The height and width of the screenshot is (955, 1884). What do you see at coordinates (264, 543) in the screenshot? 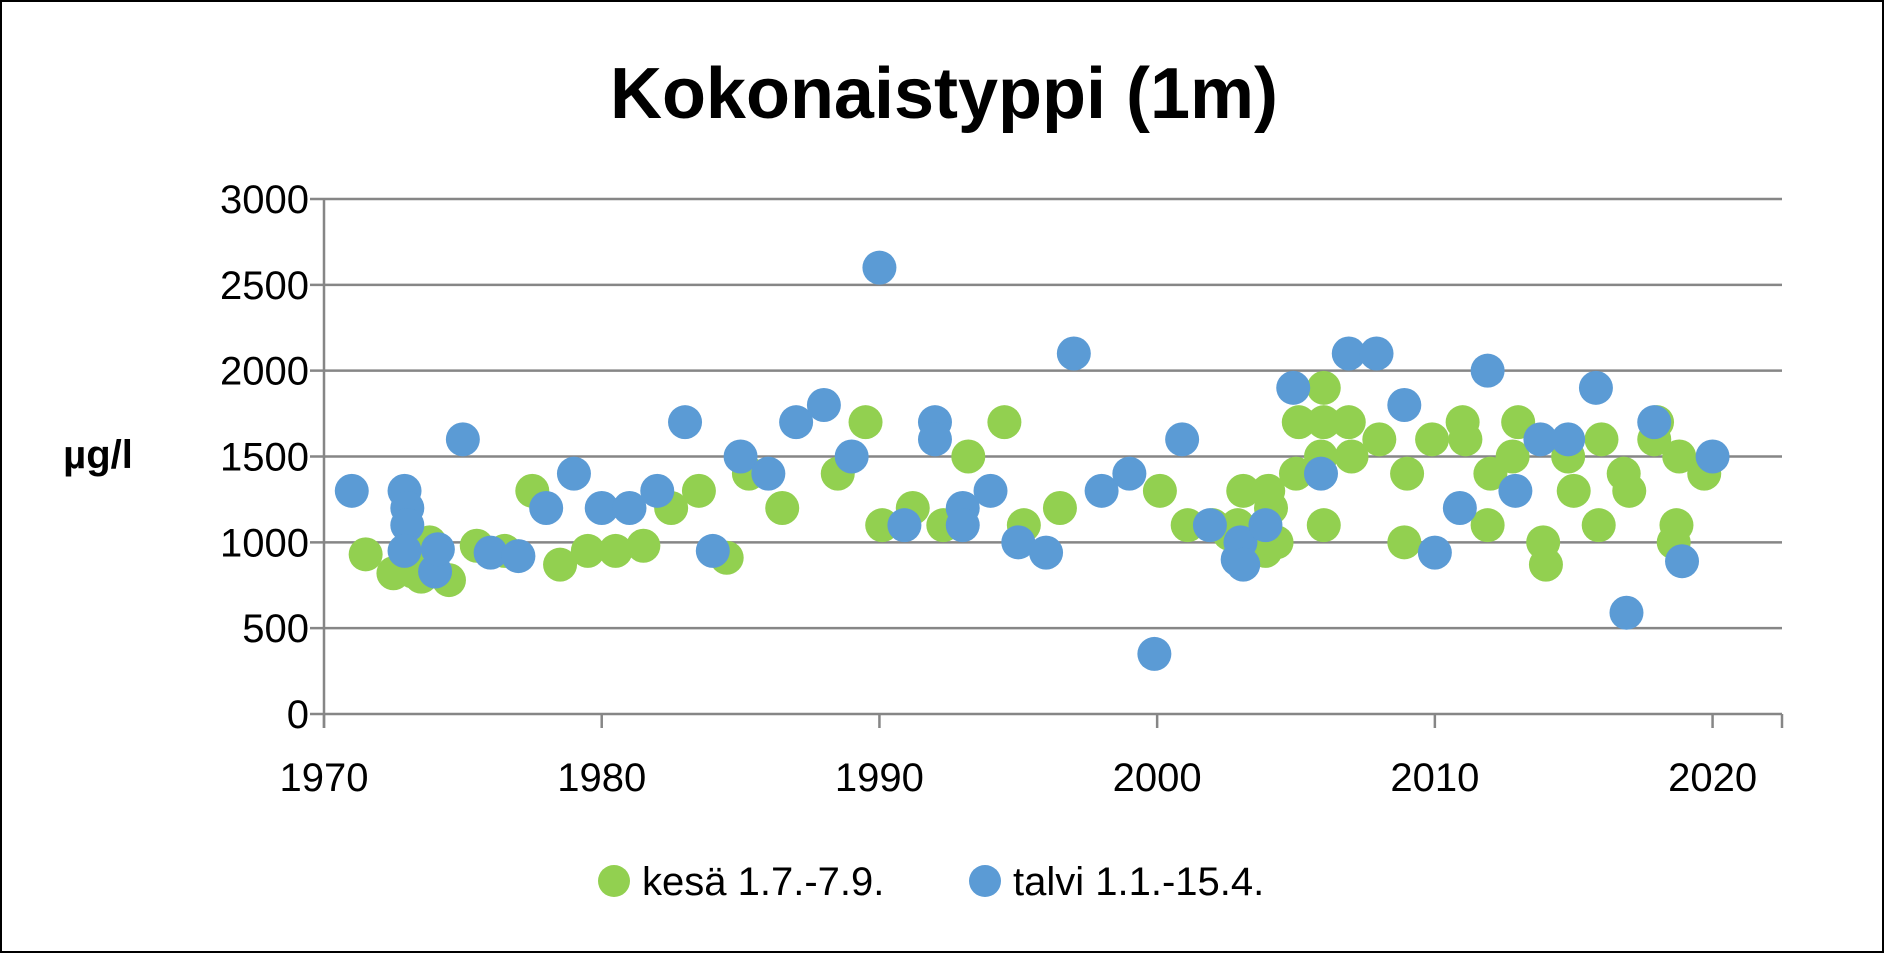
I see `y-tick-label: 1000` at bounding box center [264, 543].